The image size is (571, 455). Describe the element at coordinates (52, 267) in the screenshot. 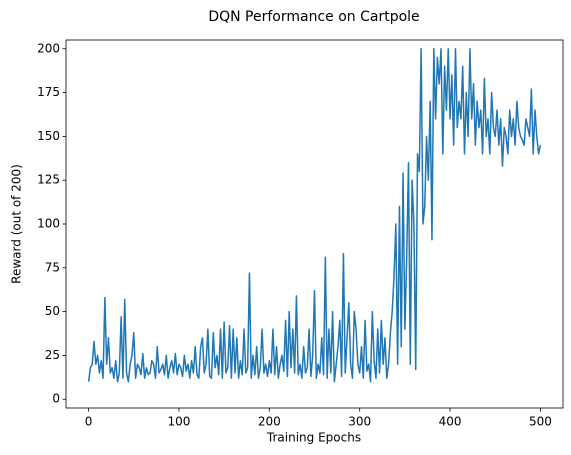

I see `y-tick-label: 75` at that location.